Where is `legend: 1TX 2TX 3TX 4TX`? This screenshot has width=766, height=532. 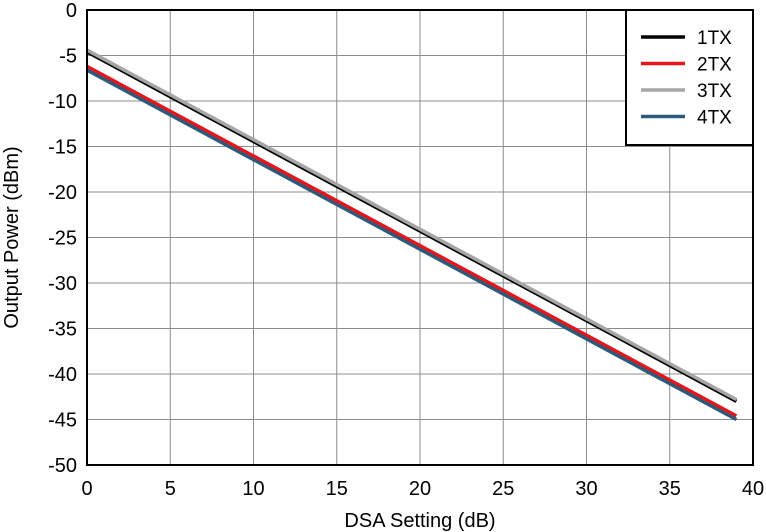
legend: 1TX 2TX 3TX 4TX is located at coordinates (689, 77).